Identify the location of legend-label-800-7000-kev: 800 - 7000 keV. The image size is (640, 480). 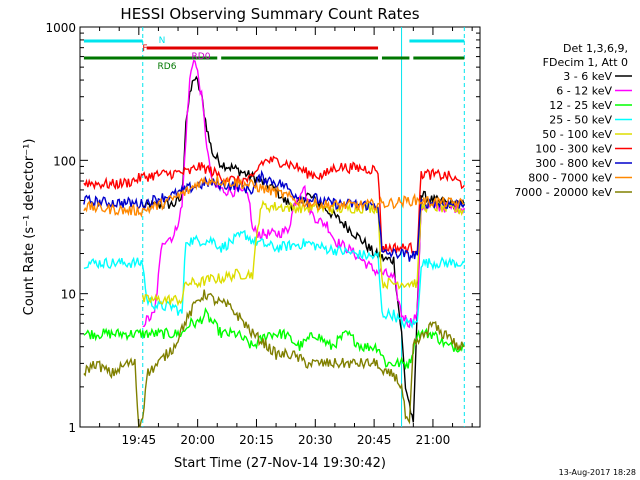
(570, 178).